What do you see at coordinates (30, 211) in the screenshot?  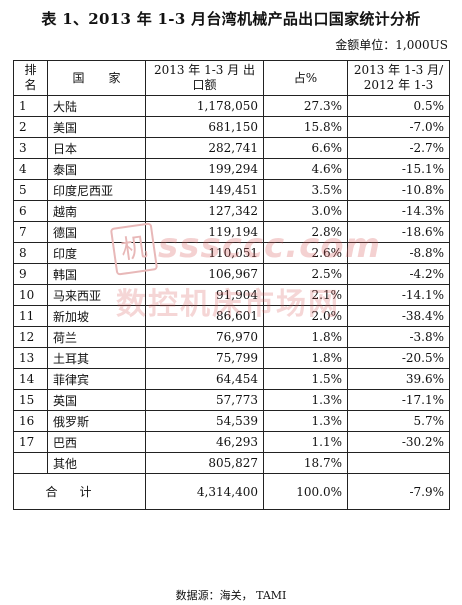 I see `rank-cell: 6` at bounding box center [30, 211].